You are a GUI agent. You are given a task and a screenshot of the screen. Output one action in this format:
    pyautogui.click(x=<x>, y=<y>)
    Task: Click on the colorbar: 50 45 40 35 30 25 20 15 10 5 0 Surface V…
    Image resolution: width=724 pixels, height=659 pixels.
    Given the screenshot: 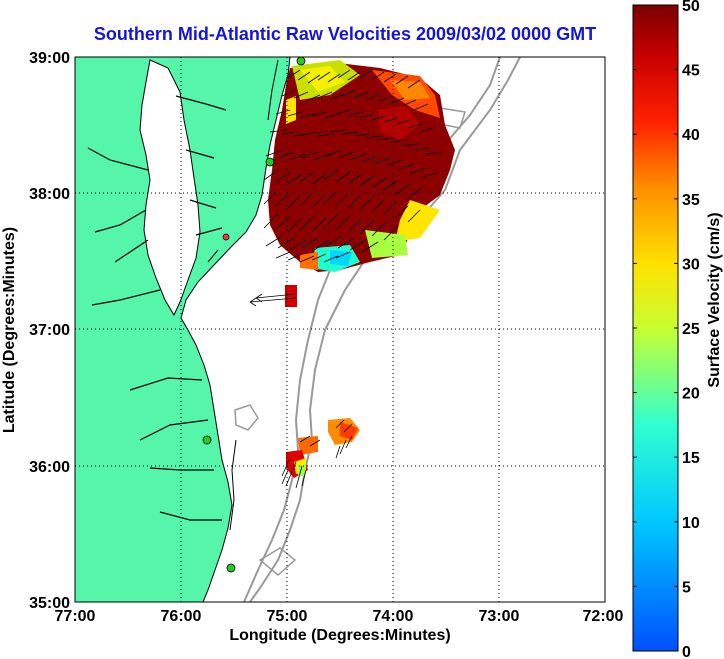 What is the action you would take?
    pyautogui.click(x=677, y=329)
    